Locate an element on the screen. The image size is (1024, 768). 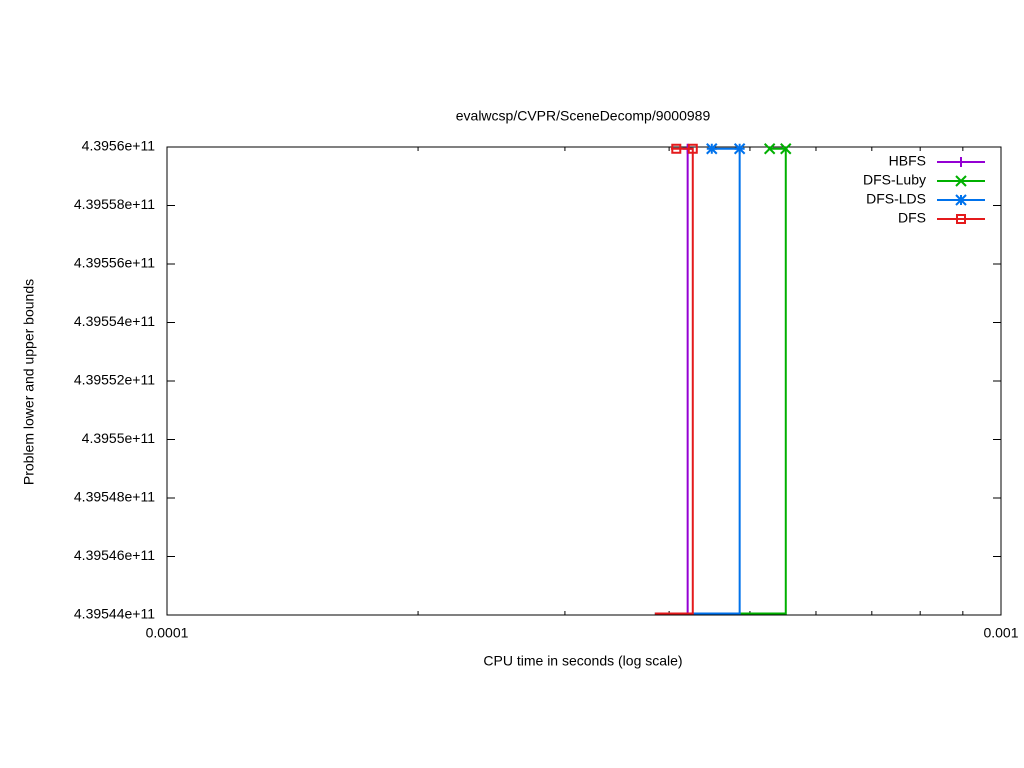
legend-label: HBFS is located at coordinates (907, 161).